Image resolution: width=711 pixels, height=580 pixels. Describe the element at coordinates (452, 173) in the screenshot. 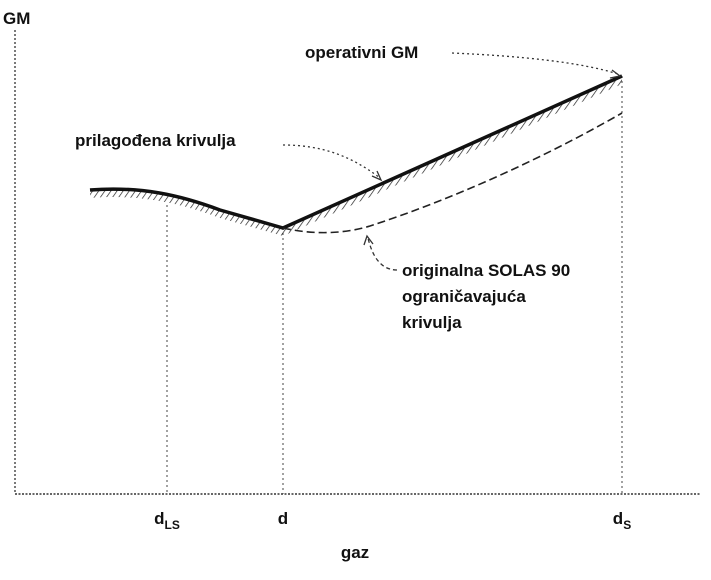

I see `original-curve` at that location.